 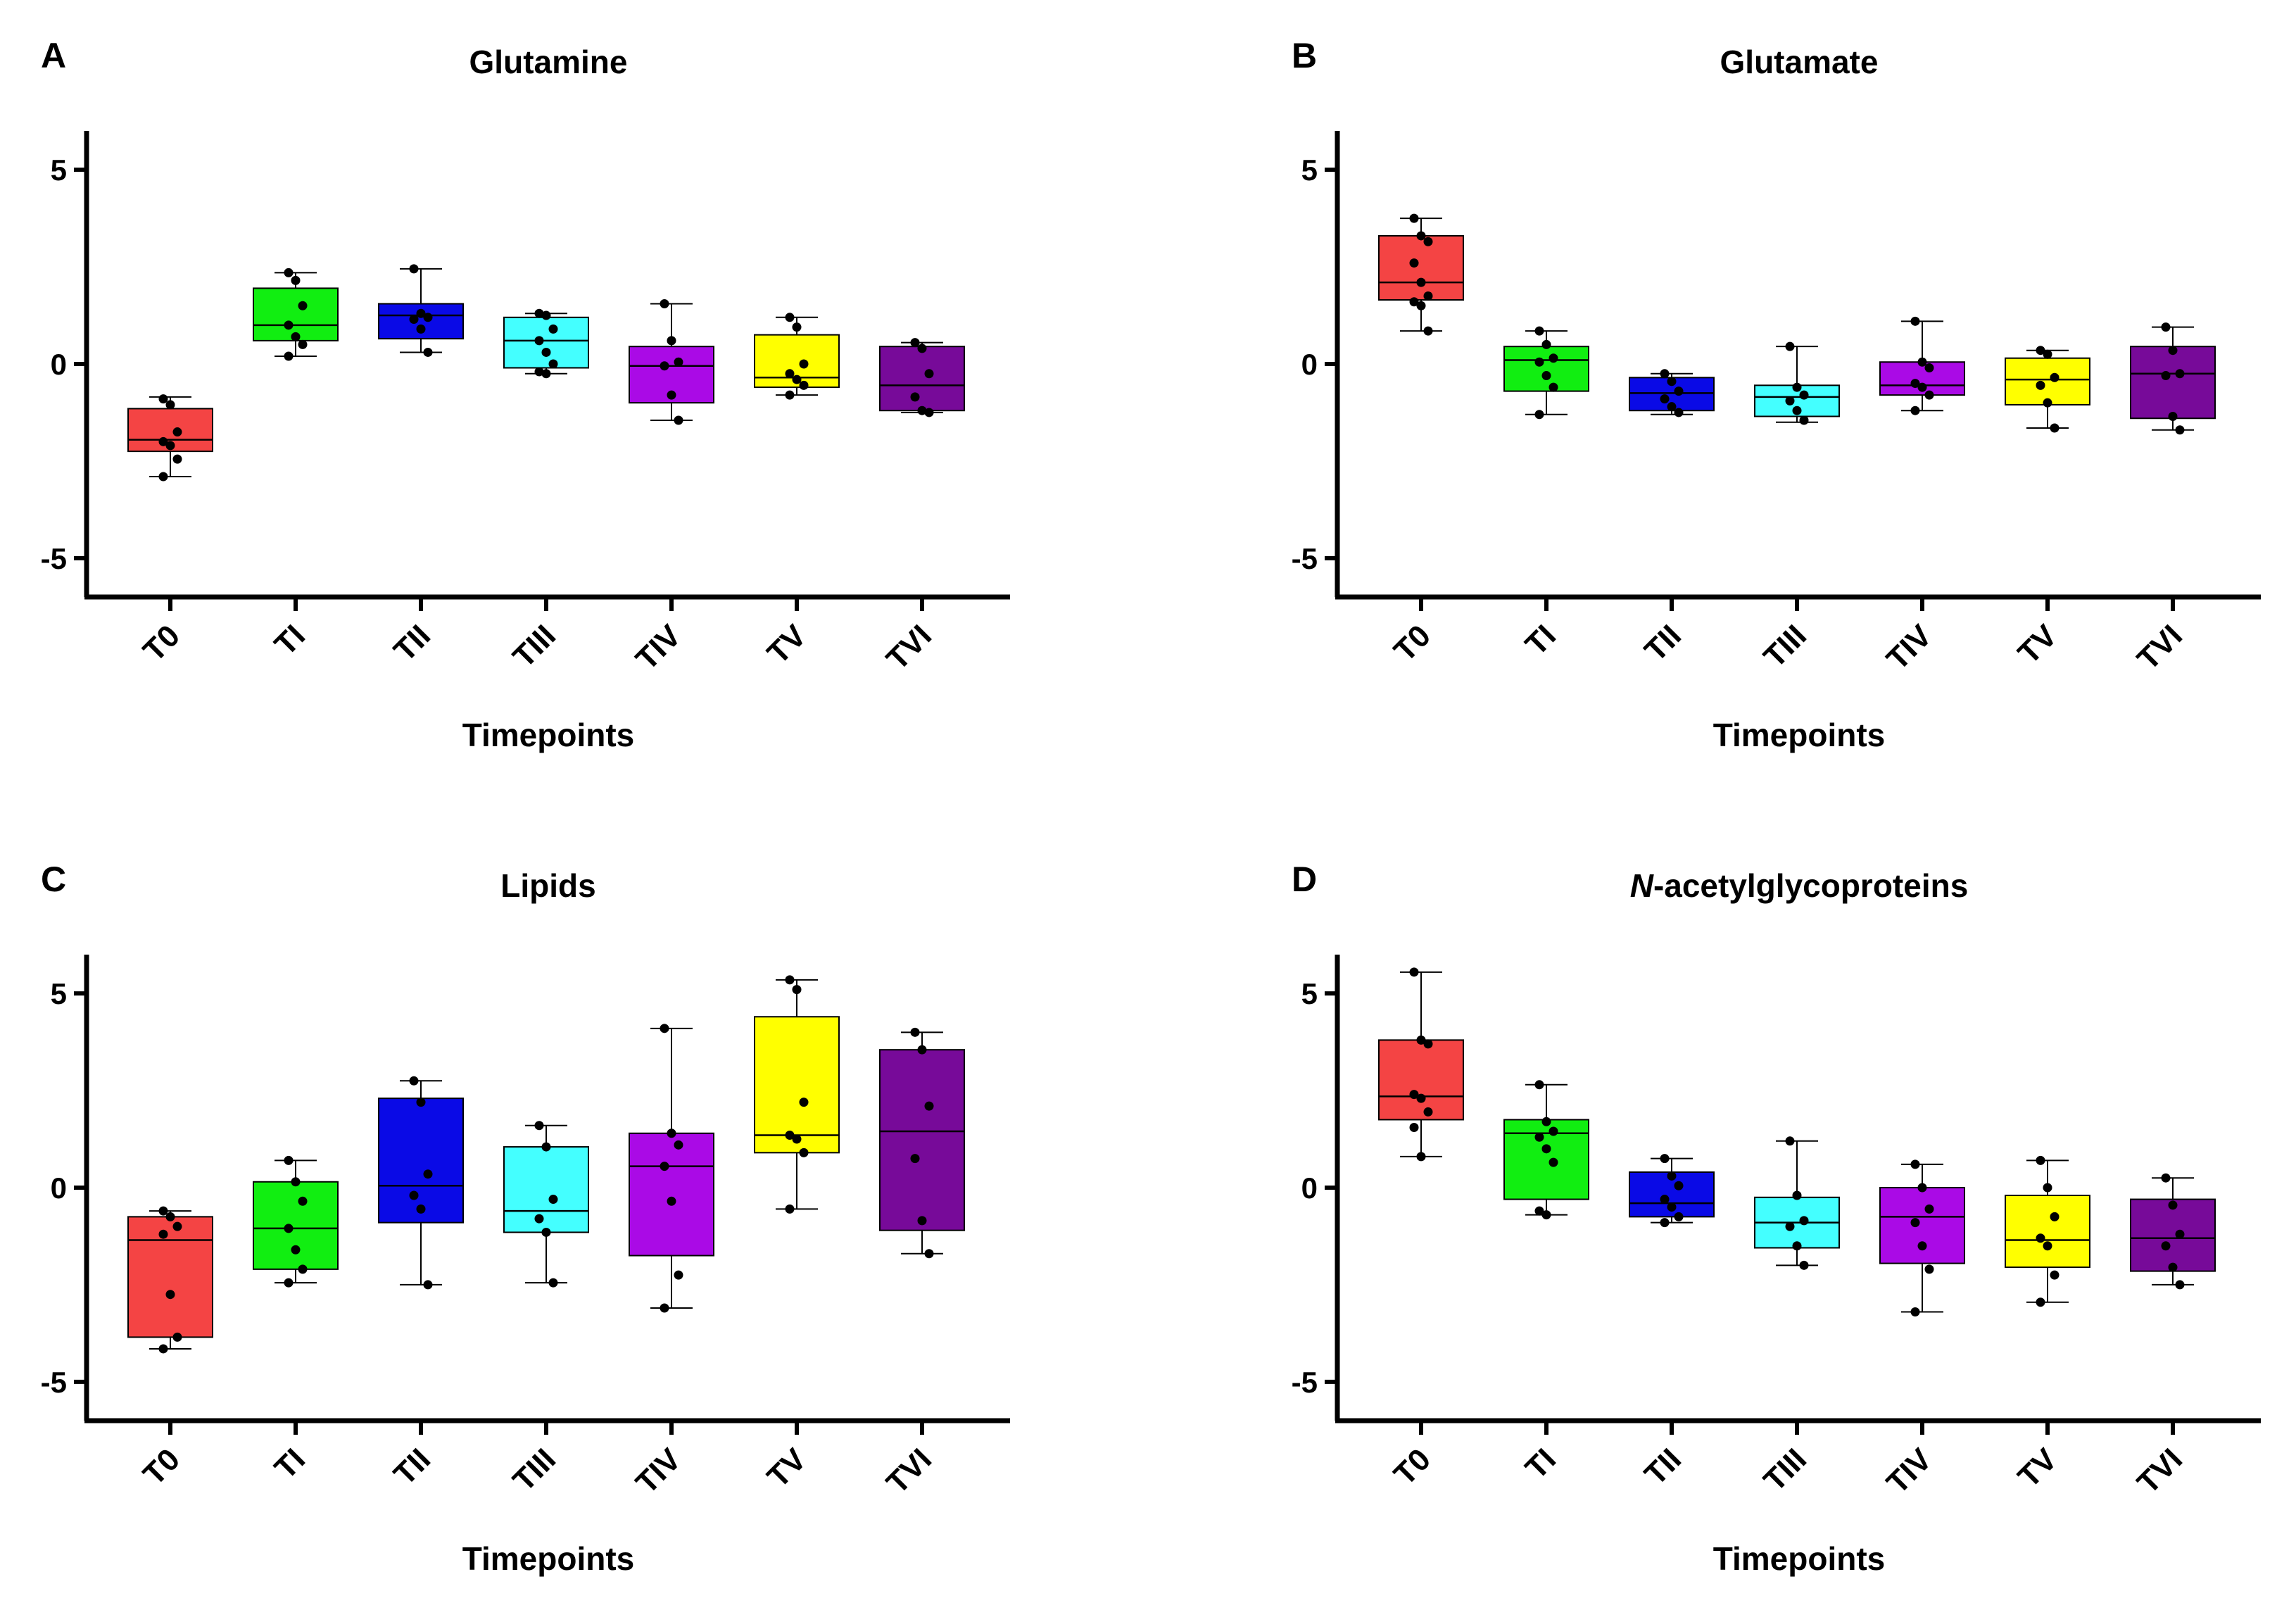 What do you see at coordinates (1810, 885) in the screenshot?
I see `chart-title-rest: -acetylglycoproteins` at bounding box center [1810, 885].